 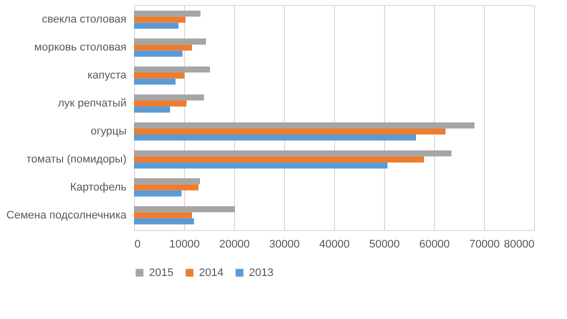 What do you see at coordinates (161, 272) in the screenshot?
I see `legend-label: 2015` at bounding box center [161, 272].